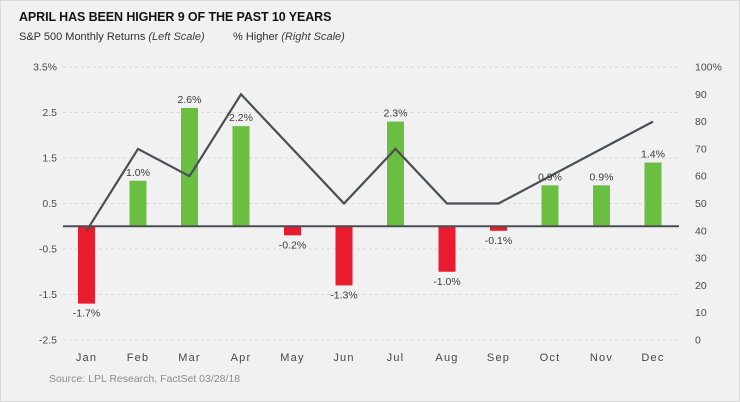  I want to click on bar-jan, so click(86, 265).